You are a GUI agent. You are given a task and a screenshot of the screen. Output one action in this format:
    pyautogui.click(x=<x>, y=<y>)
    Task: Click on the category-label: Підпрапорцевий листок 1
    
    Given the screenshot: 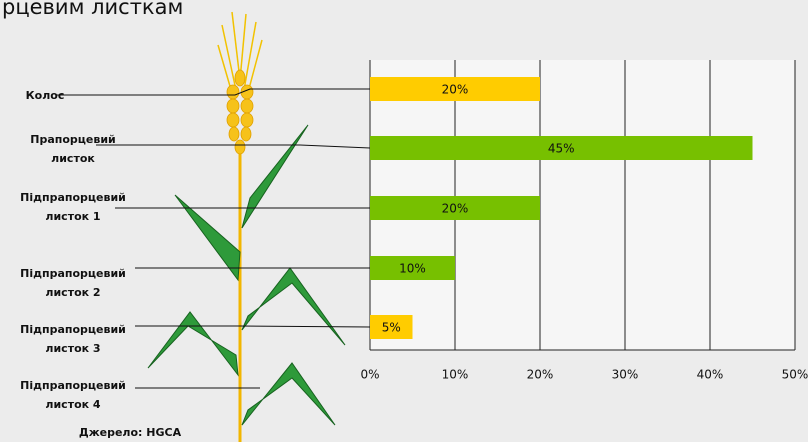 What is the action you would take?
    pyautogui.click(x=73, y=207)
    